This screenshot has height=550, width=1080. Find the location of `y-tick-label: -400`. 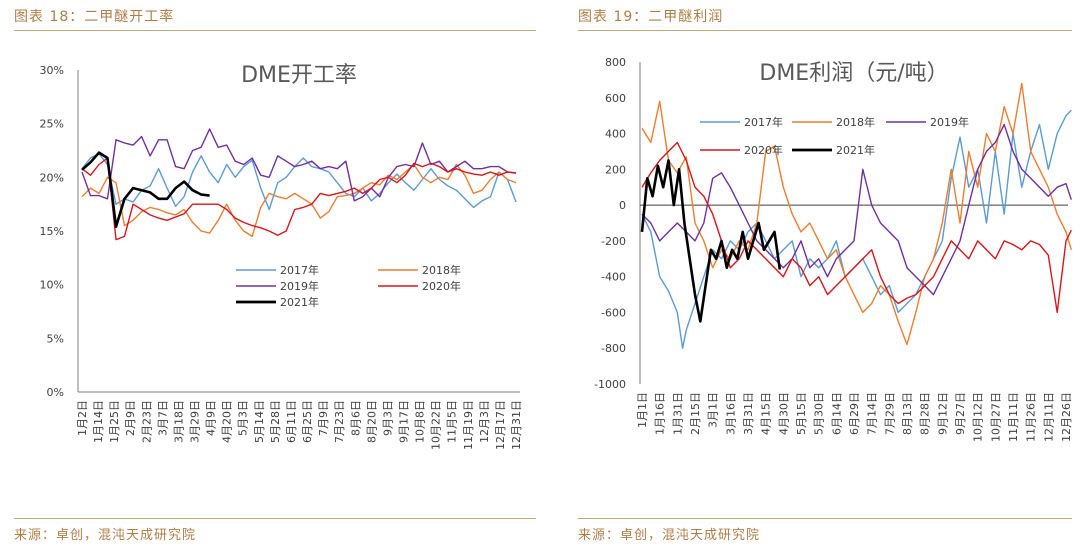

y-tick-label: -400 is located at coordinates (613, 277).